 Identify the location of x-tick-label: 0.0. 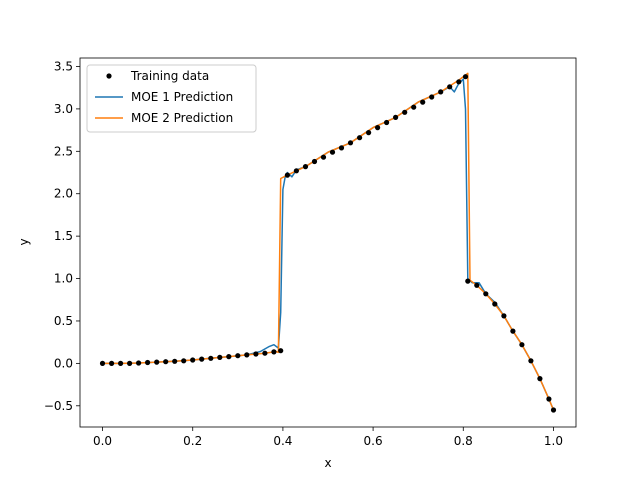
(102, 441).